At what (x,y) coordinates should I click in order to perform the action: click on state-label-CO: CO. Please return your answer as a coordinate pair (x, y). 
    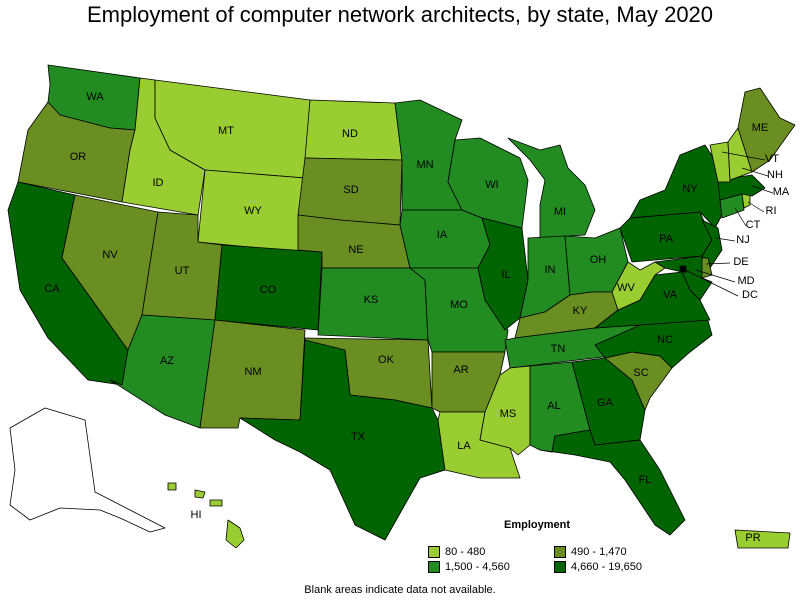
    Looking at the image, I should click on (268, 290).